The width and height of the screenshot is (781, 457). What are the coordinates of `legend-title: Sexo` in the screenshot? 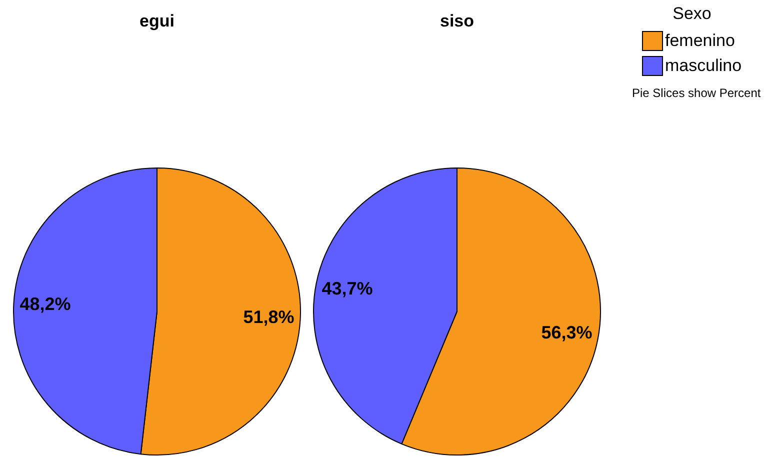 It's located at (692, 14).